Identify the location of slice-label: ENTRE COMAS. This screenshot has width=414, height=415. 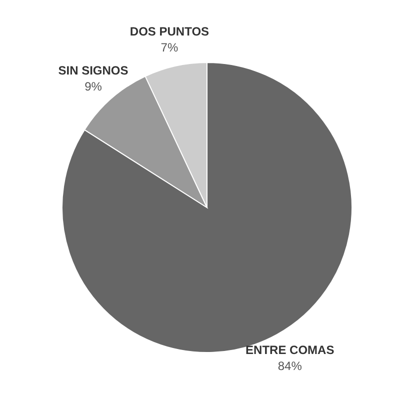
(290, 350).